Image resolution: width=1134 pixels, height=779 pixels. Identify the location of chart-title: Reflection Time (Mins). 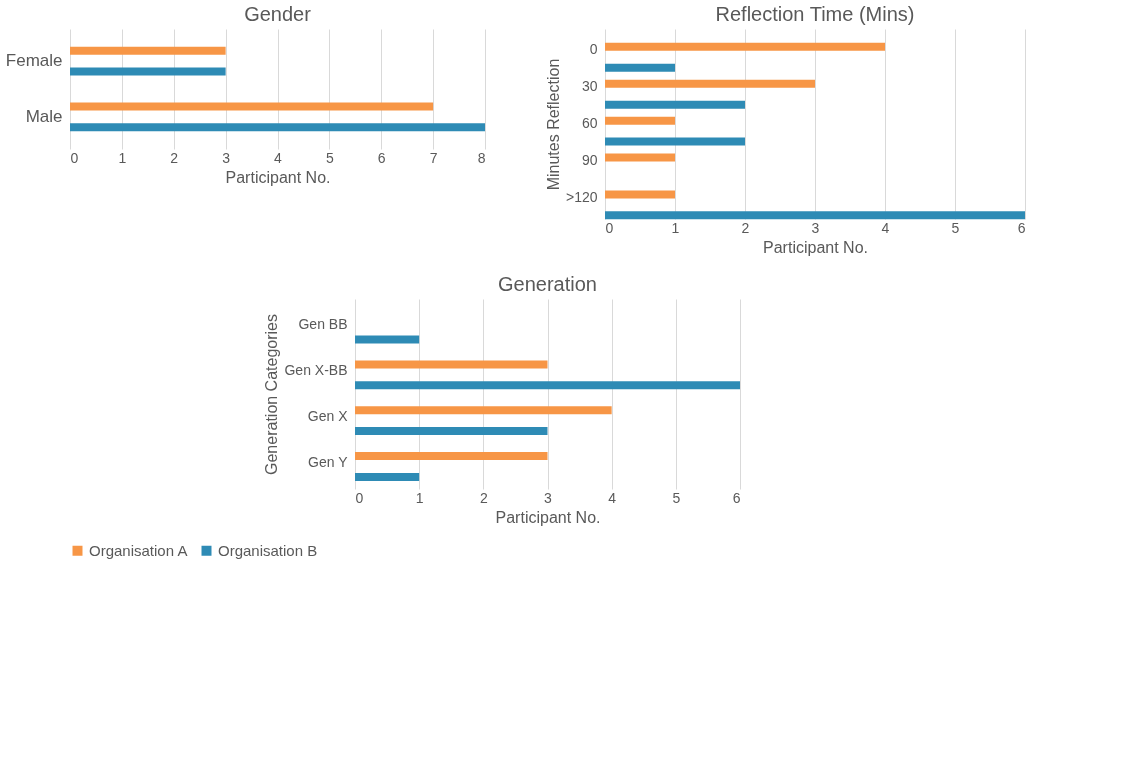
(815, 14).